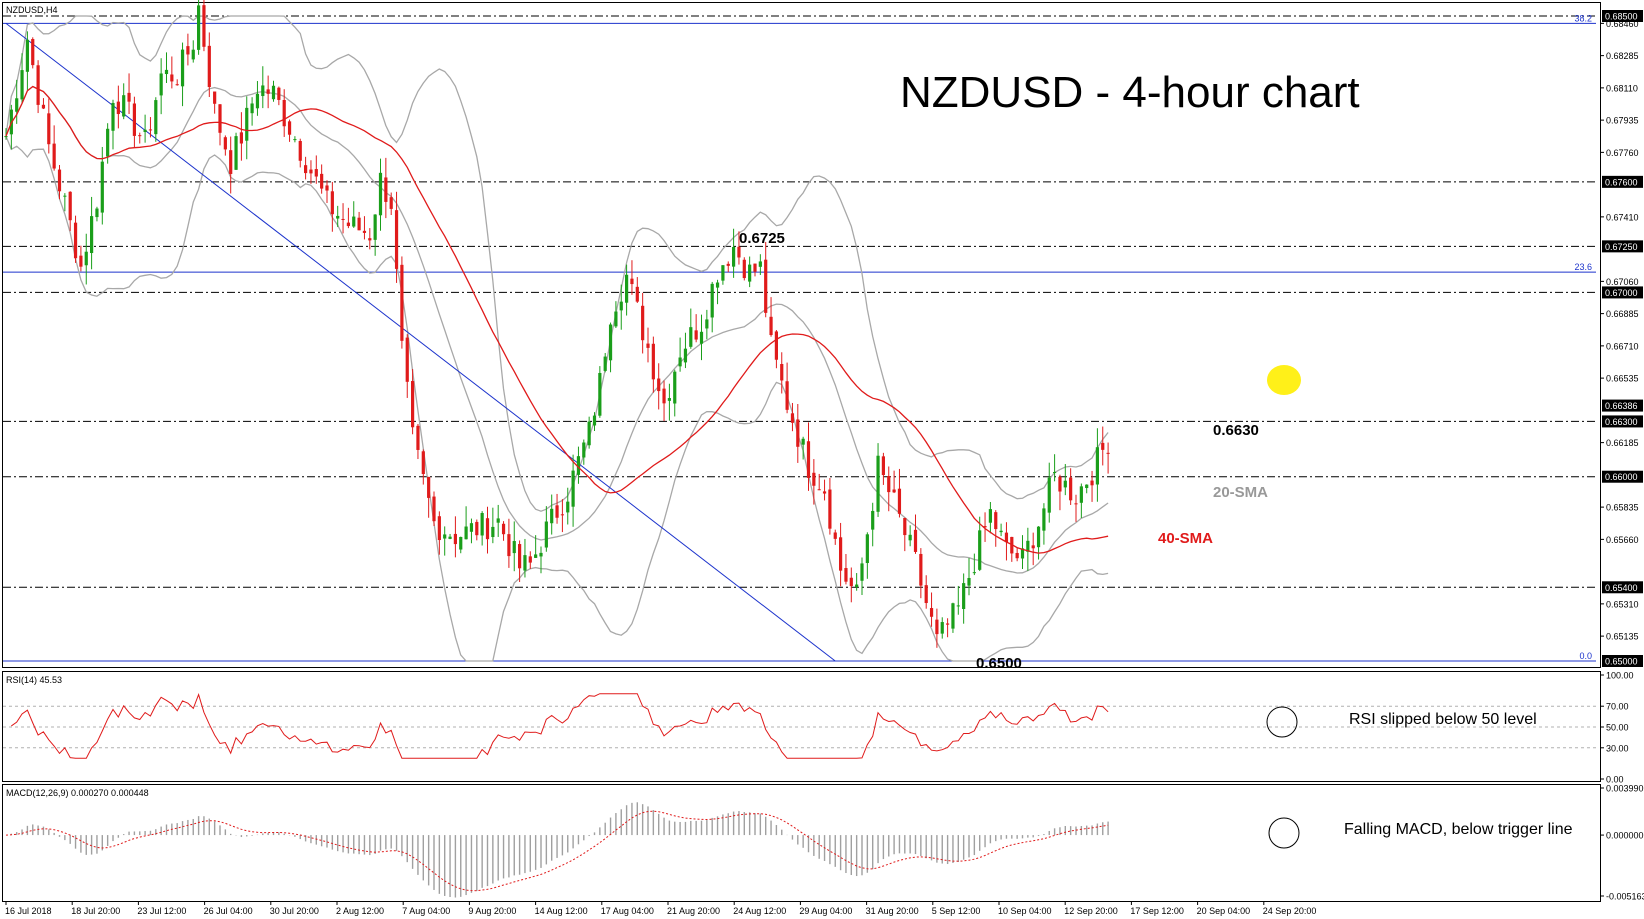 Image resolution: width=1644 pixels, height=919 pixels. I want to click on date-label: 10 Sep 04:00, so click(1025, 911).